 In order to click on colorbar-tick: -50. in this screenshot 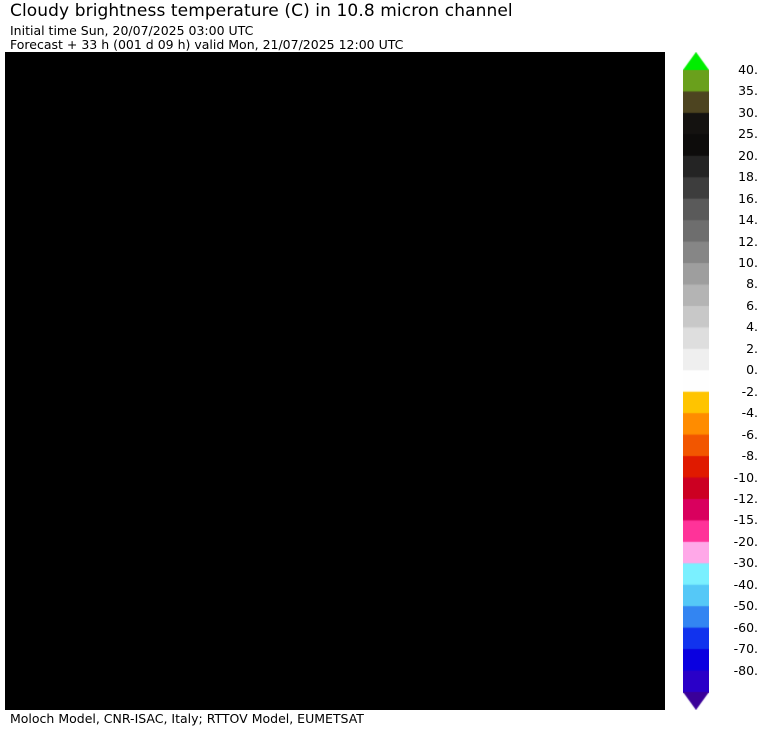, I will do `click(745, 606)`.